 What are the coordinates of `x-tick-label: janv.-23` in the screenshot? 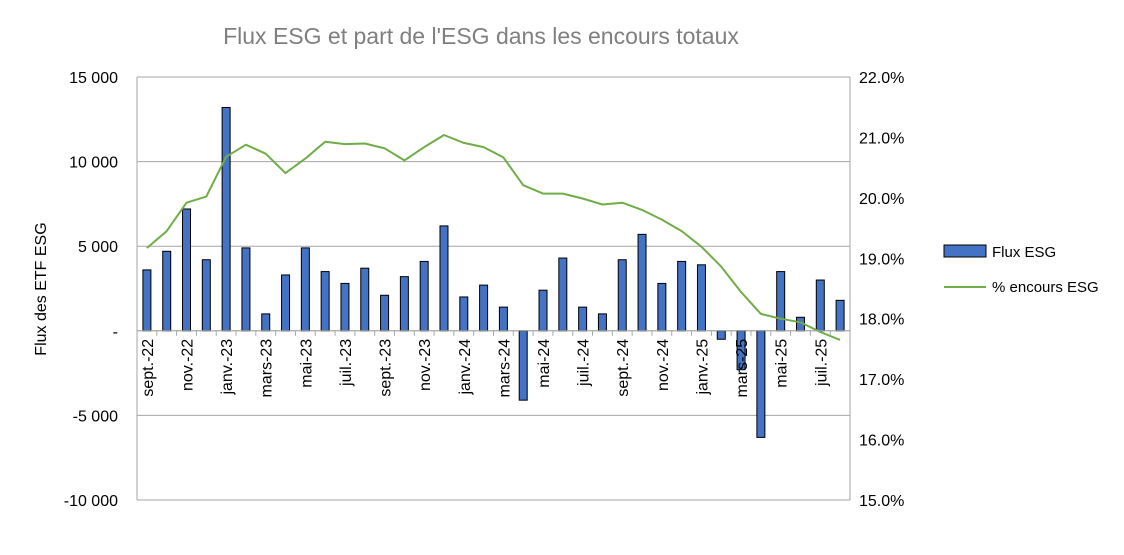 It's located at (227, 367).